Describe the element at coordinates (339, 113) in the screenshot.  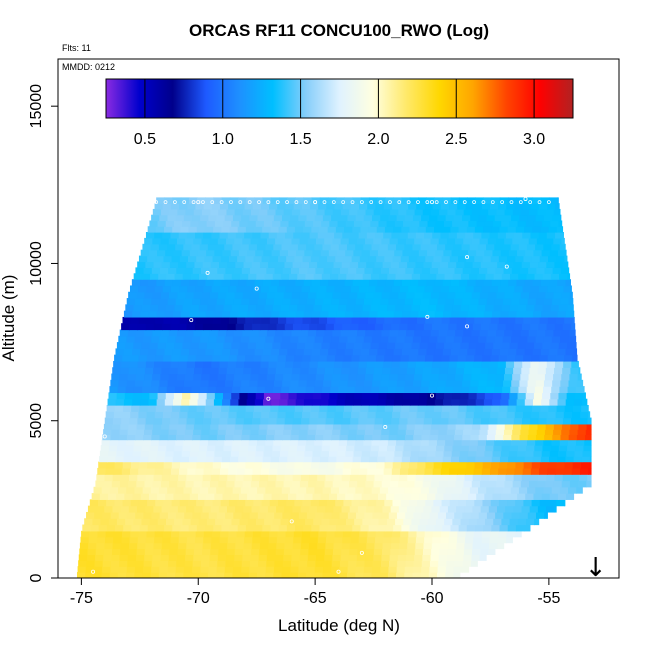
I see `colorbar-ticks: 0.5 1.0 1.5 2.0 2.5 3.0` at that location.